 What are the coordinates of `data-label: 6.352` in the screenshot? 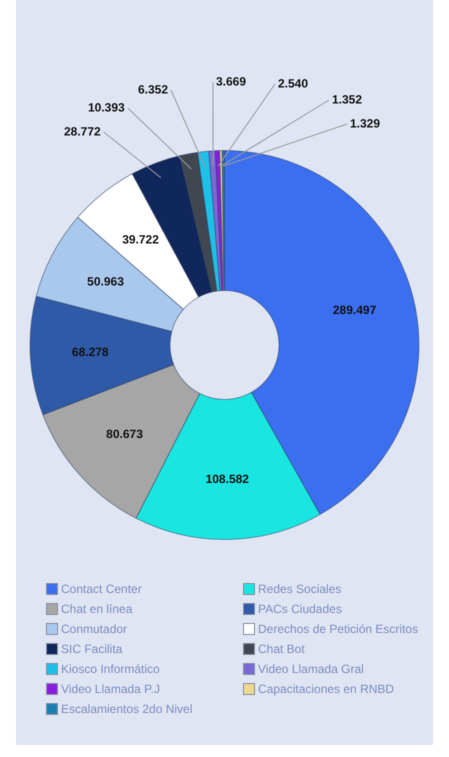 It's located at (153, 89).